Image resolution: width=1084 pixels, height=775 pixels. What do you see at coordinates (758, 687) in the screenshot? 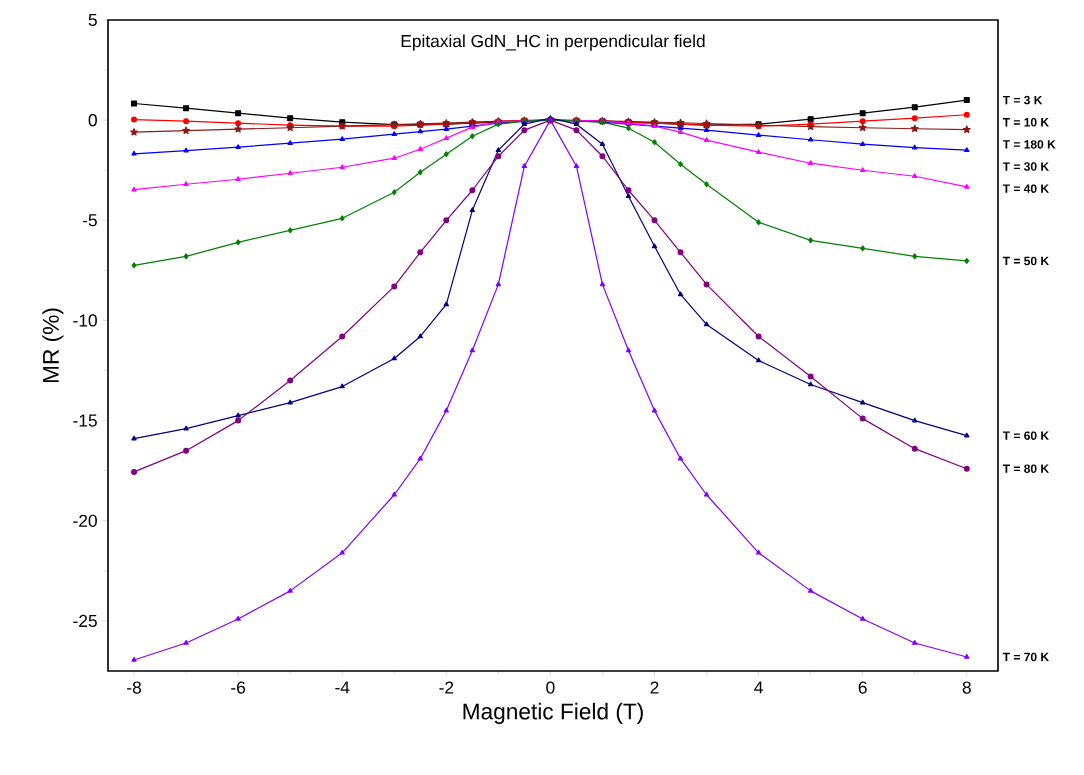
I see `x-tick-label: 4` at bounding box center [758, 687].